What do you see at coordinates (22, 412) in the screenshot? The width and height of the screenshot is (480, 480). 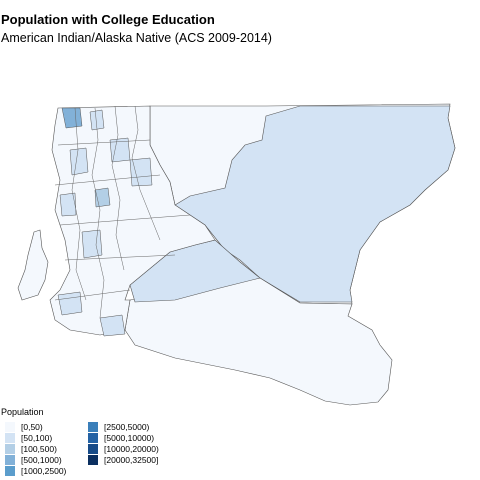 I see `legend-title: Population` at bounding box center [22, 412].